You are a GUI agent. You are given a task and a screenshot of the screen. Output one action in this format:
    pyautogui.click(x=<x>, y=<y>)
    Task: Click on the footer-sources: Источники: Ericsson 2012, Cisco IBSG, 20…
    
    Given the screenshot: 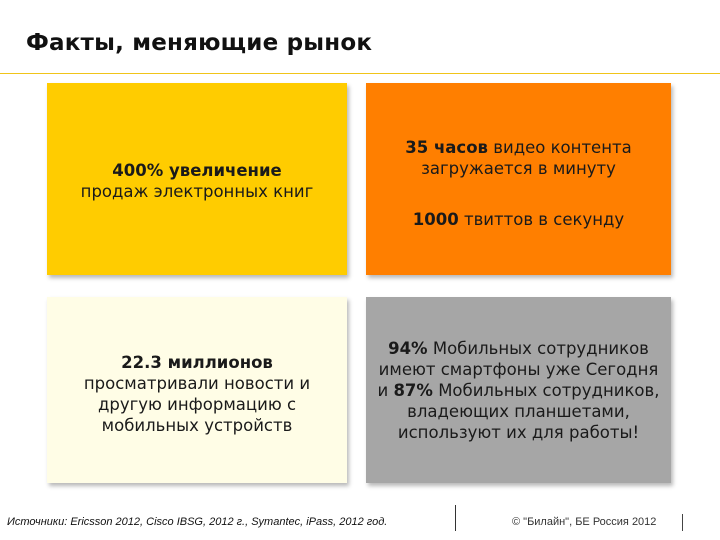 What is the action you would take?
    pyautogui.click(x=197, y=522)
    